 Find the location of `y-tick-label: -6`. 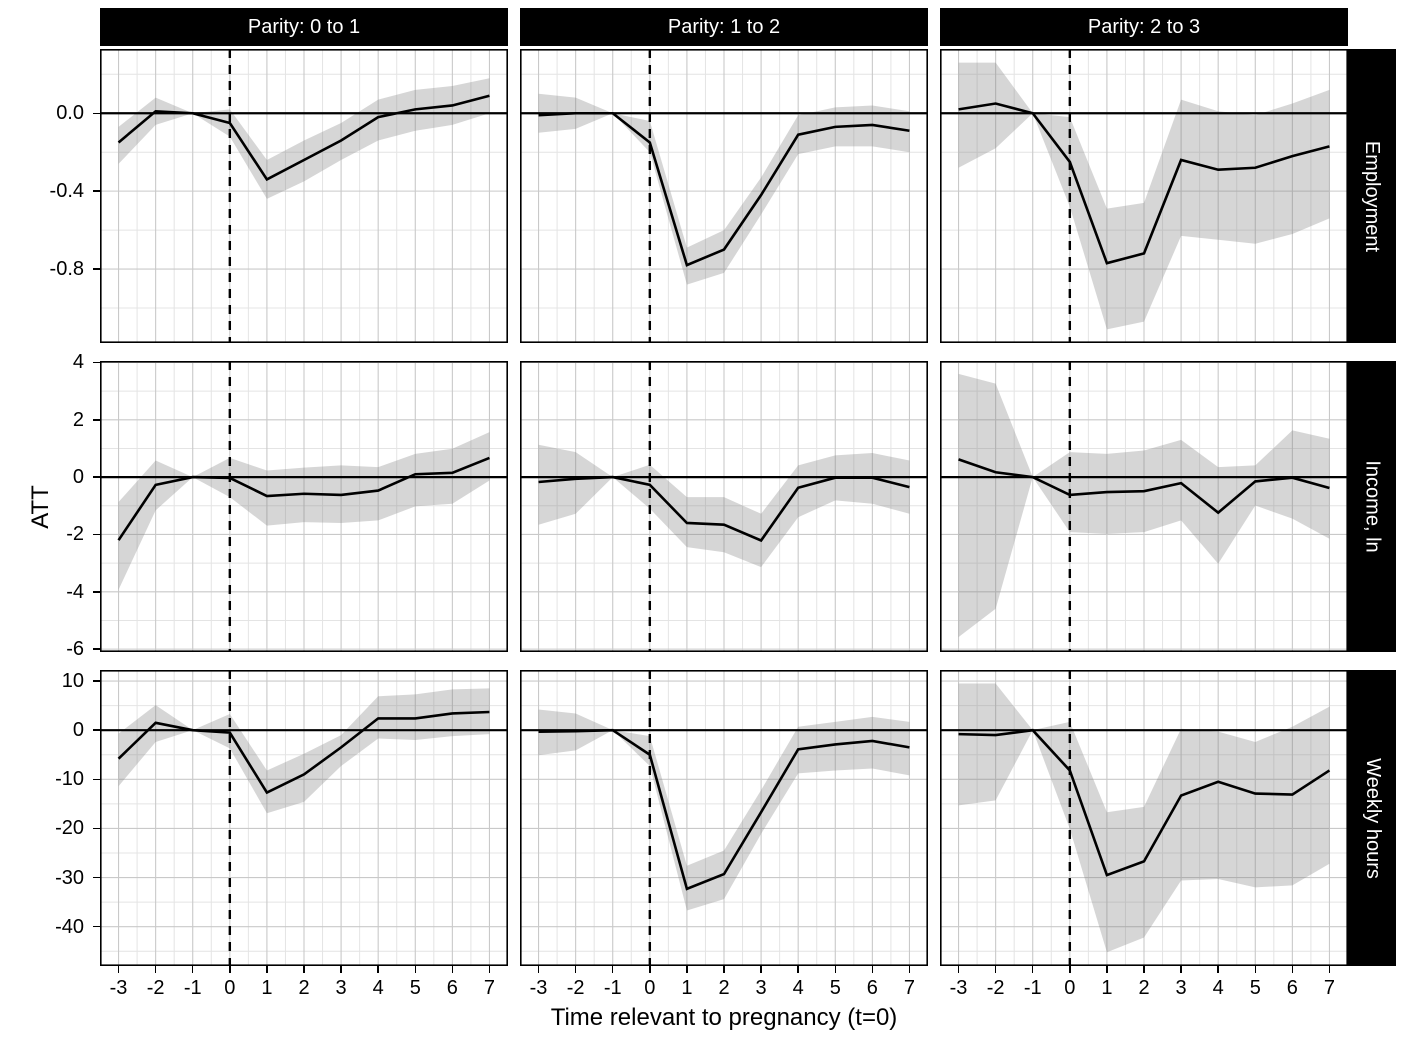

y-tick-label: -6 is located at coordinates (75, 649).